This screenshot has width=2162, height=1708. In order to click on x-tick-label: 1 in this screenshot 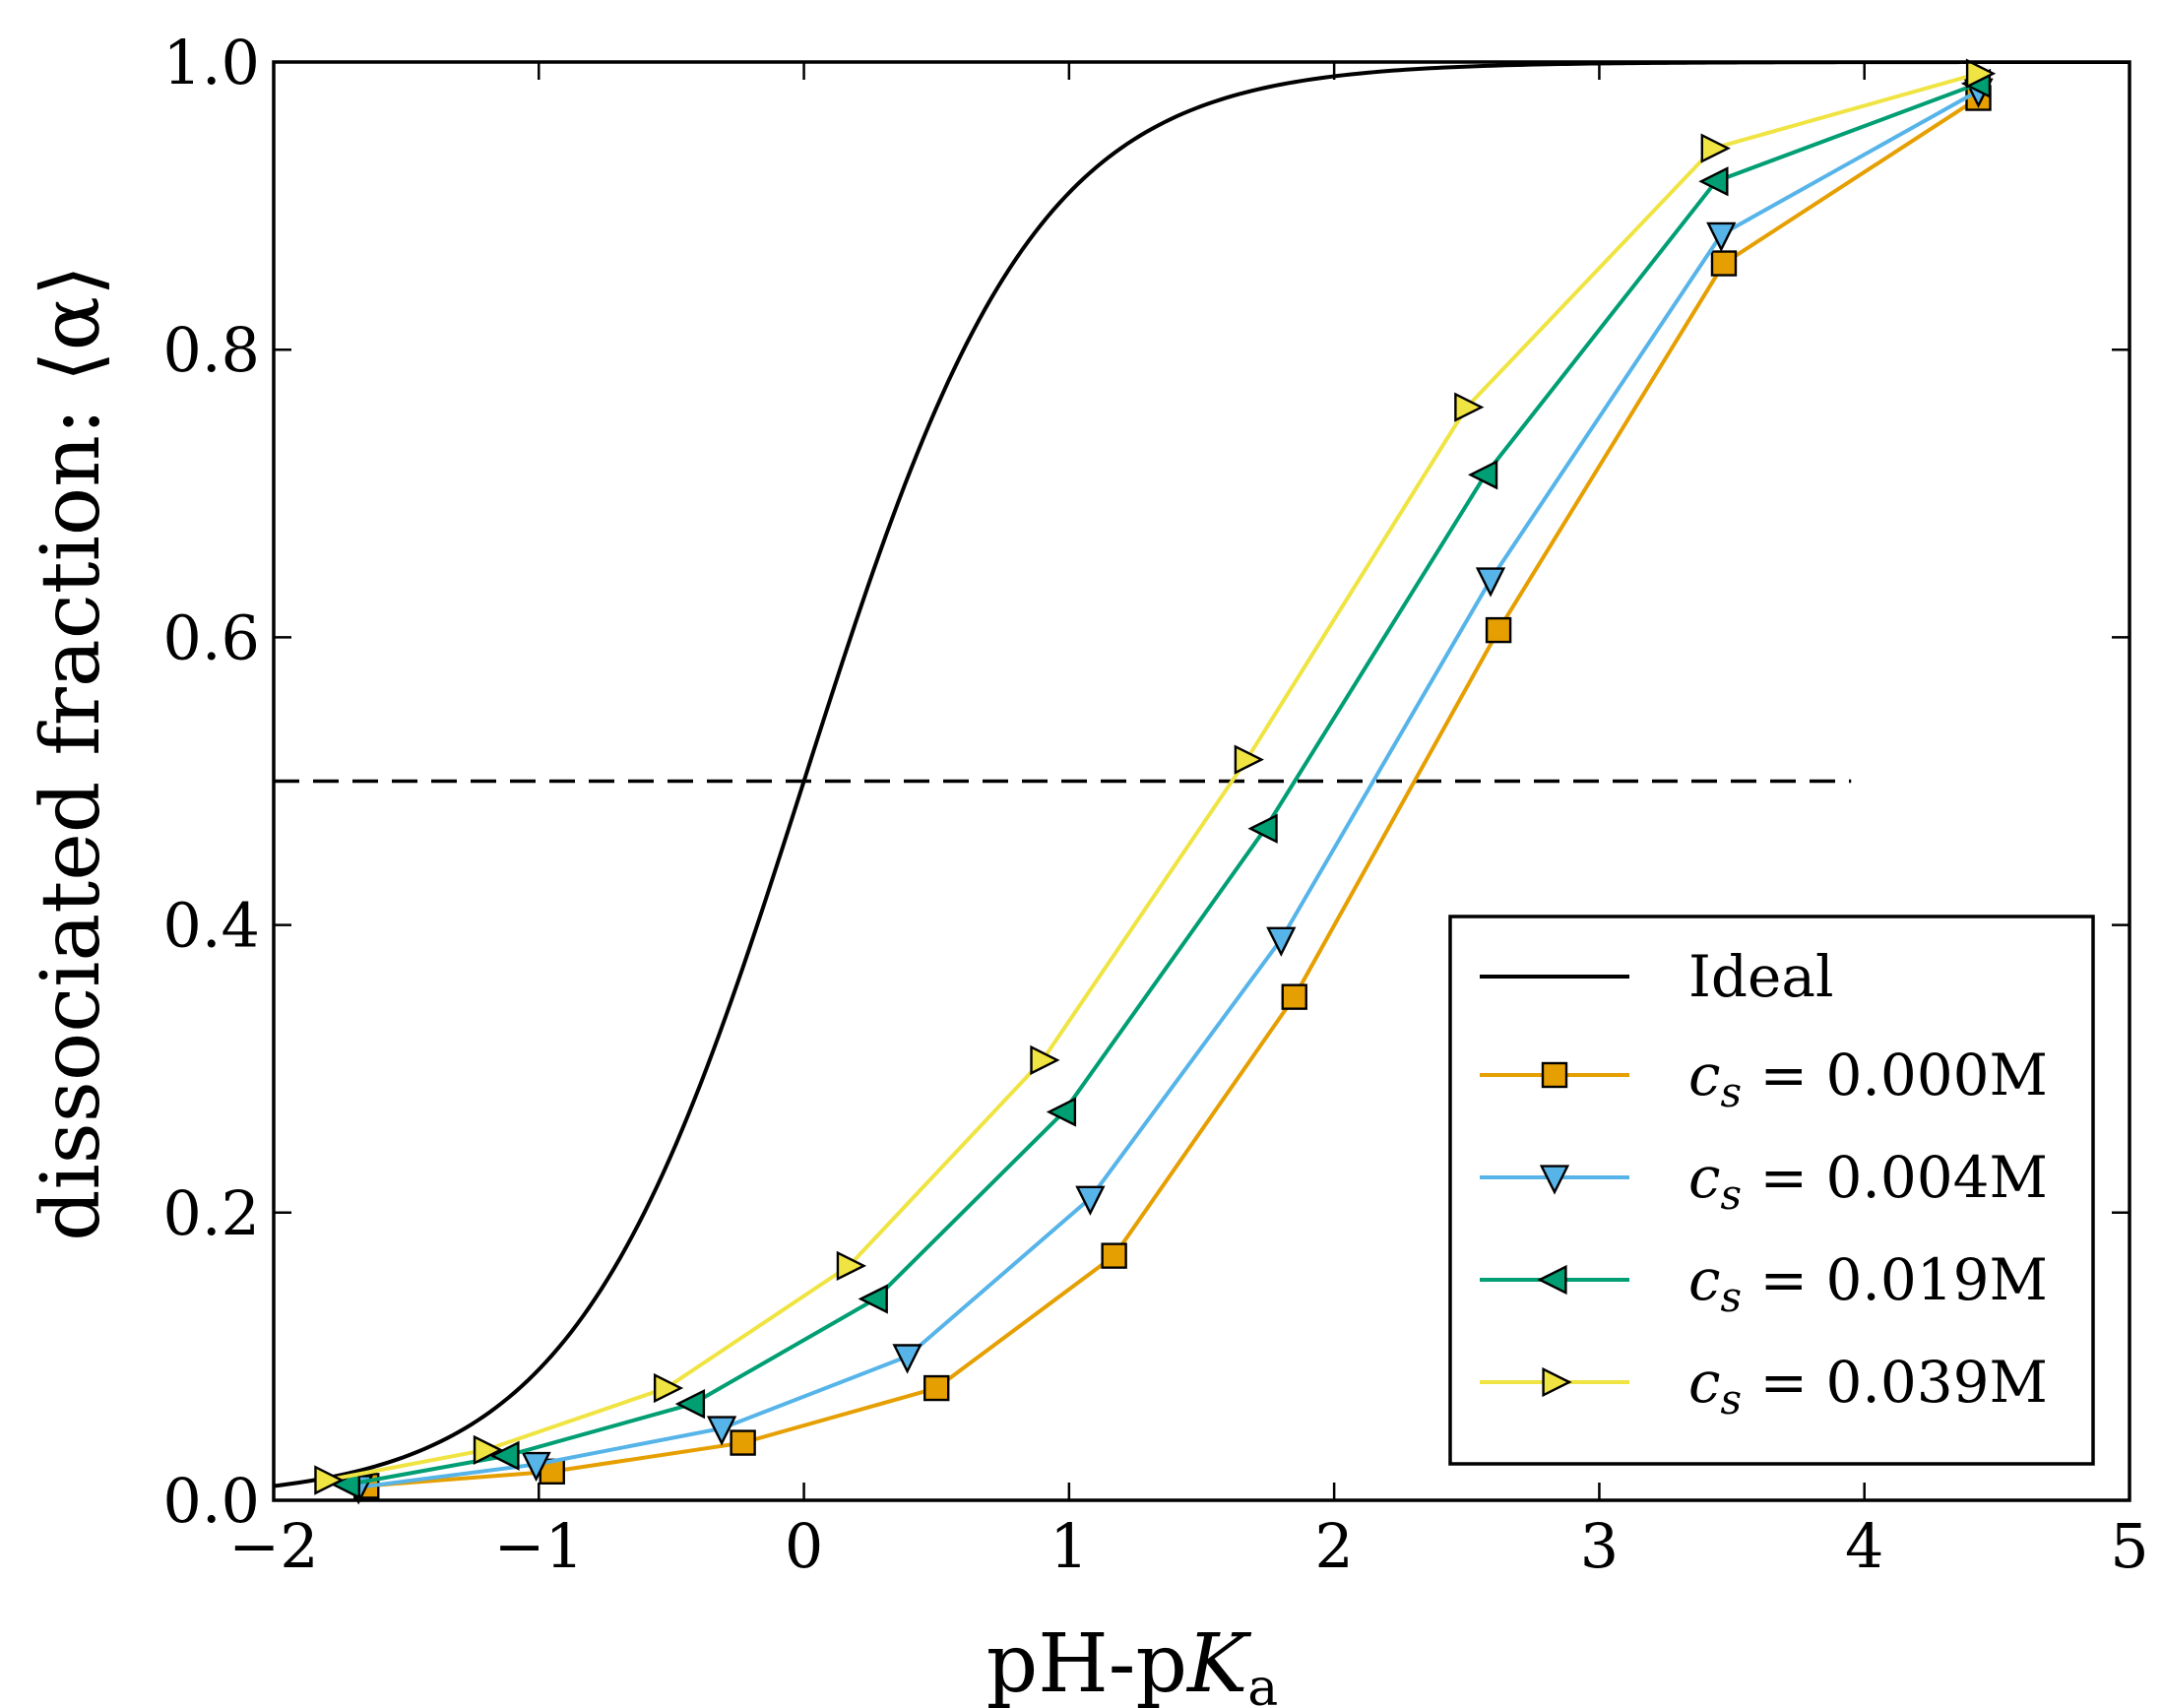, I will do `click(1068, 1546)`.